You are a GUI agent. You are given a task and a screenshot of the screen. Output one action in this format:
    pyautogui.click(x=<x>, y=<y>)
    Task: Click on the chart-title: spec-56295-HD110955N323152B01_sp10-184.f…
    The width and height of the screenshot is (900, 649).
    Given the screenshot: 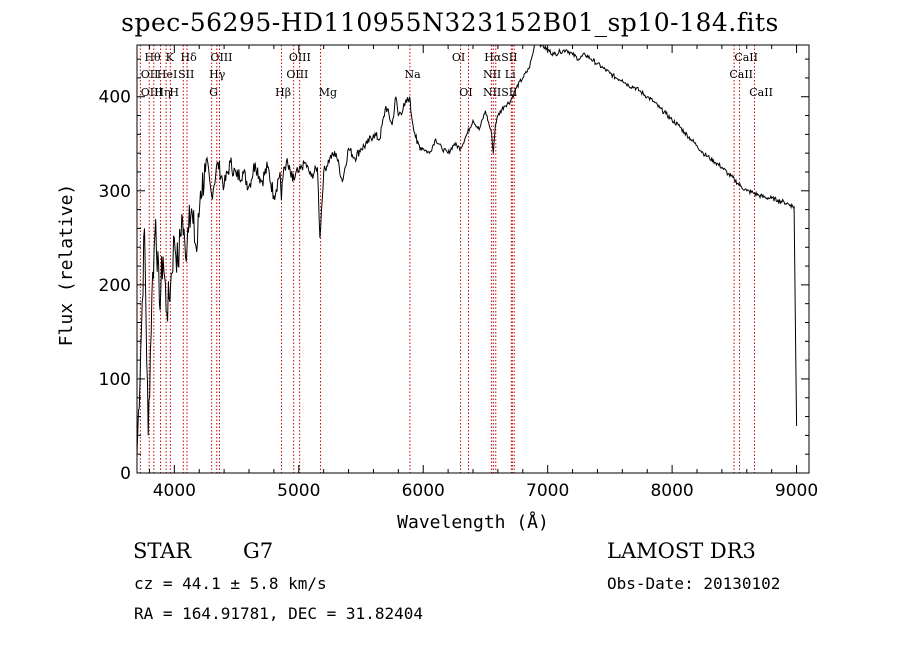 What is the action you would take?
    pyautogui.click(x=450, y=22)
    